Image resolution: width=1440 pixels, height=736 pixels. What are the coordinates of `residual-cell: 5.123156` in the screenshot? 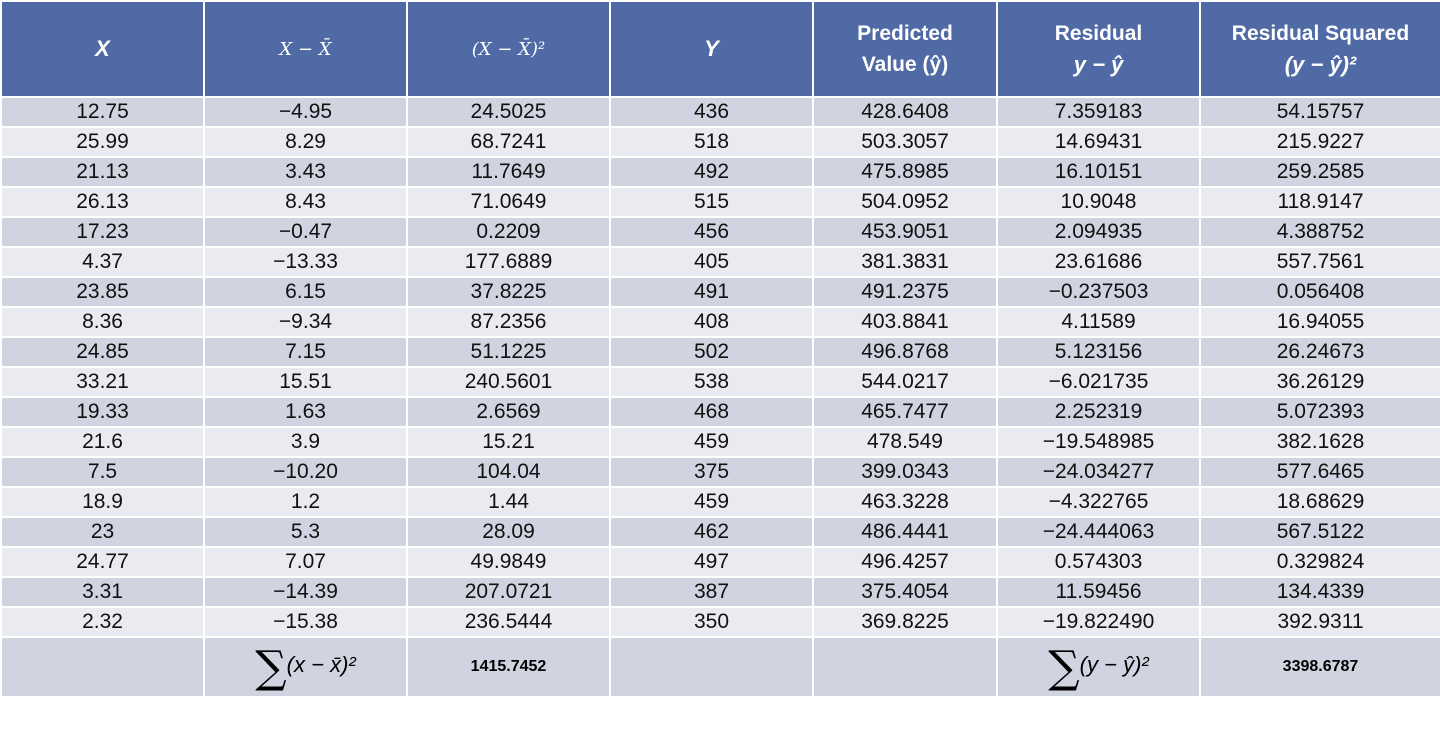 It's located at (1098, 352).